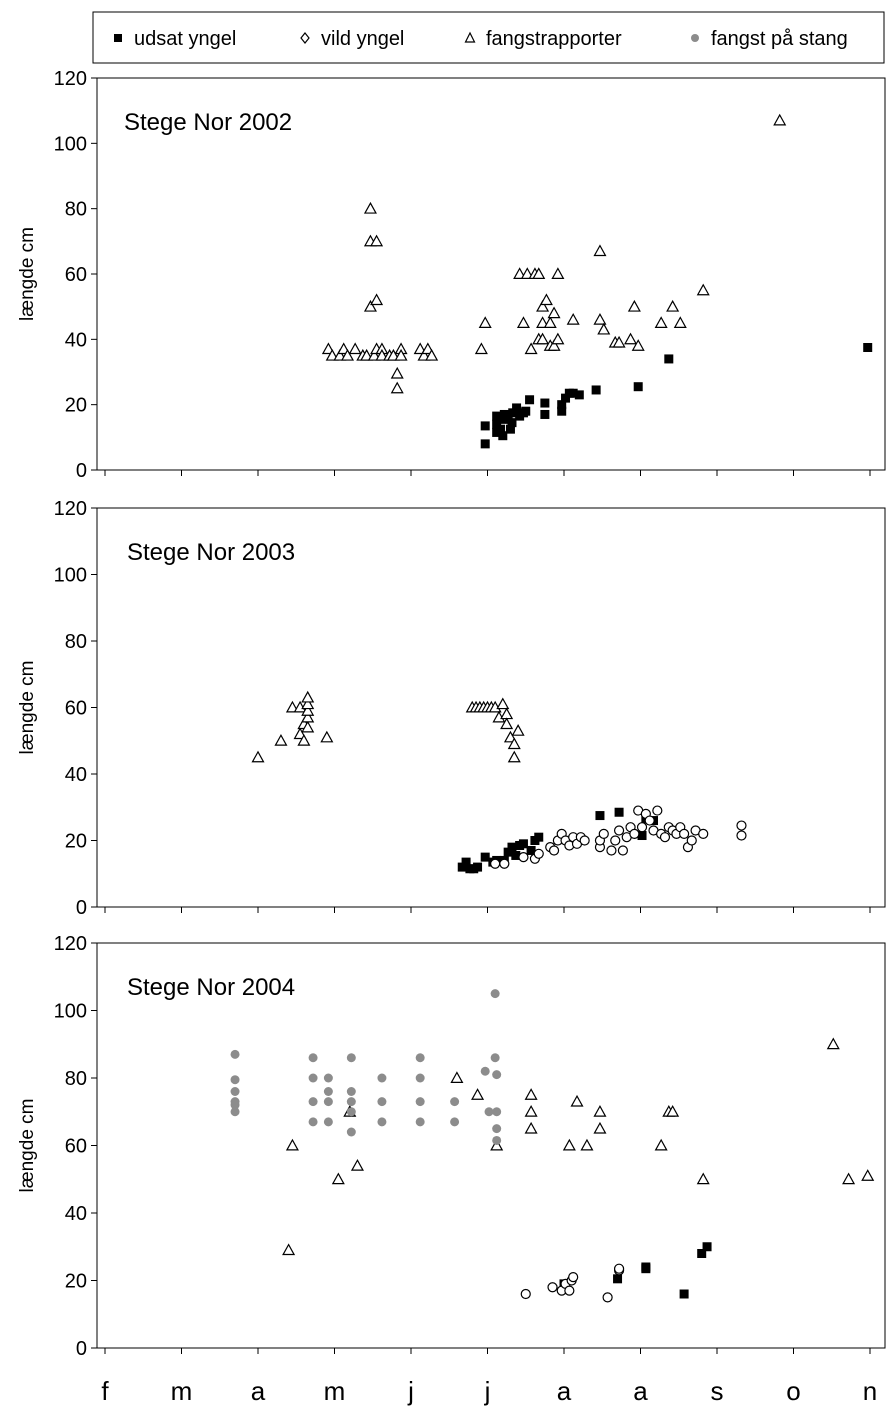 This screenshot has height=1407, width=886. I want to click on y-tick-label: 120, so click(70, 79).